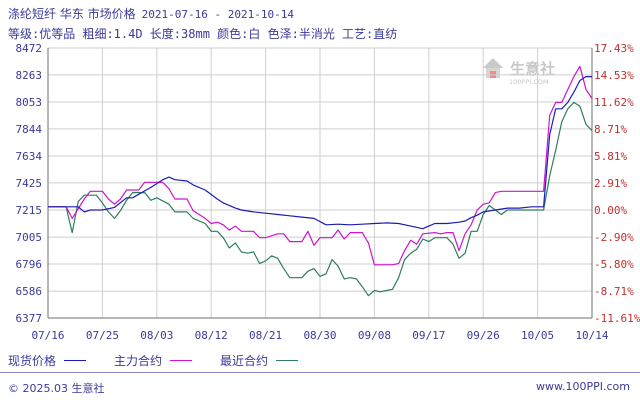 The width and height of the screenshot is (640, 400). What do you see at coordinates (29, 48) in the screenshot?
I see `y-tick-label: 8472` at bounding box center [29, 48].